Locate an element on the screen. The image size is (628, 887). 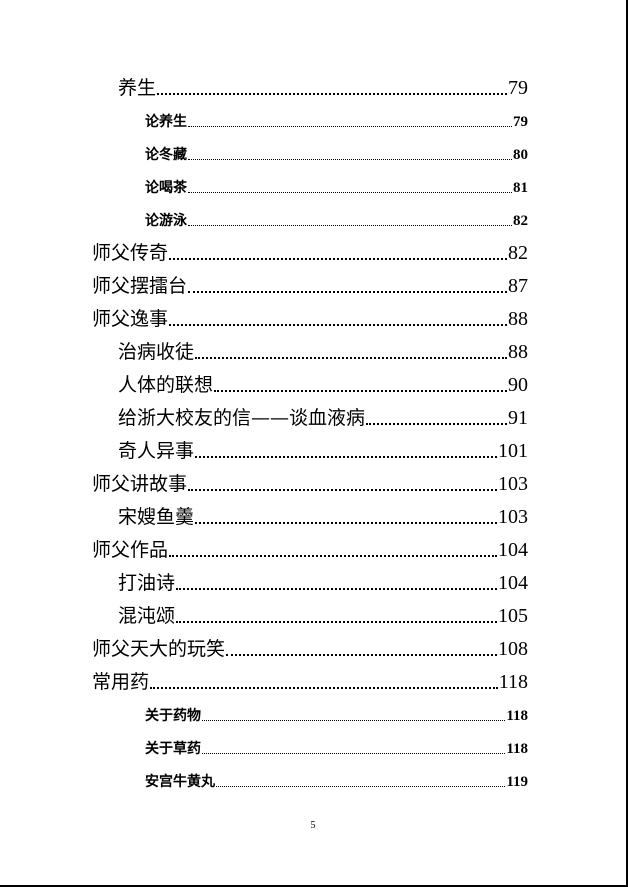
toc-entry: 师父天大的玩笑 108 is located at coordinates (310, 649).